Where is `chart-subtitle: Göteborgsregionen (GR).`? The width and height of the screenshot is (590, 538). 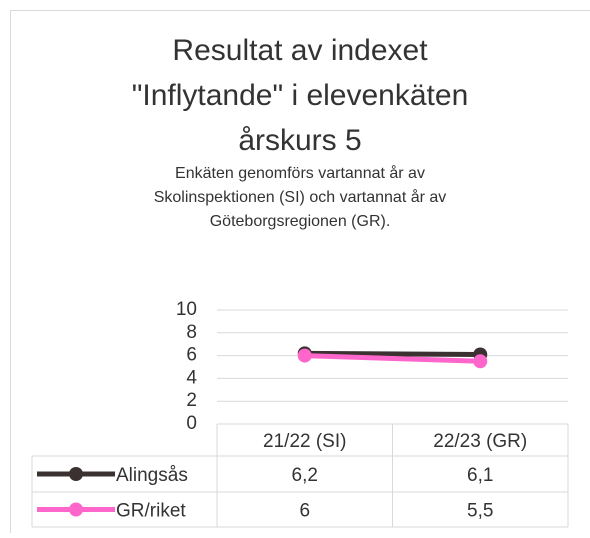
chart-subtitle: Göteborgsregionen (GR). is located at coordinates (300, 221).